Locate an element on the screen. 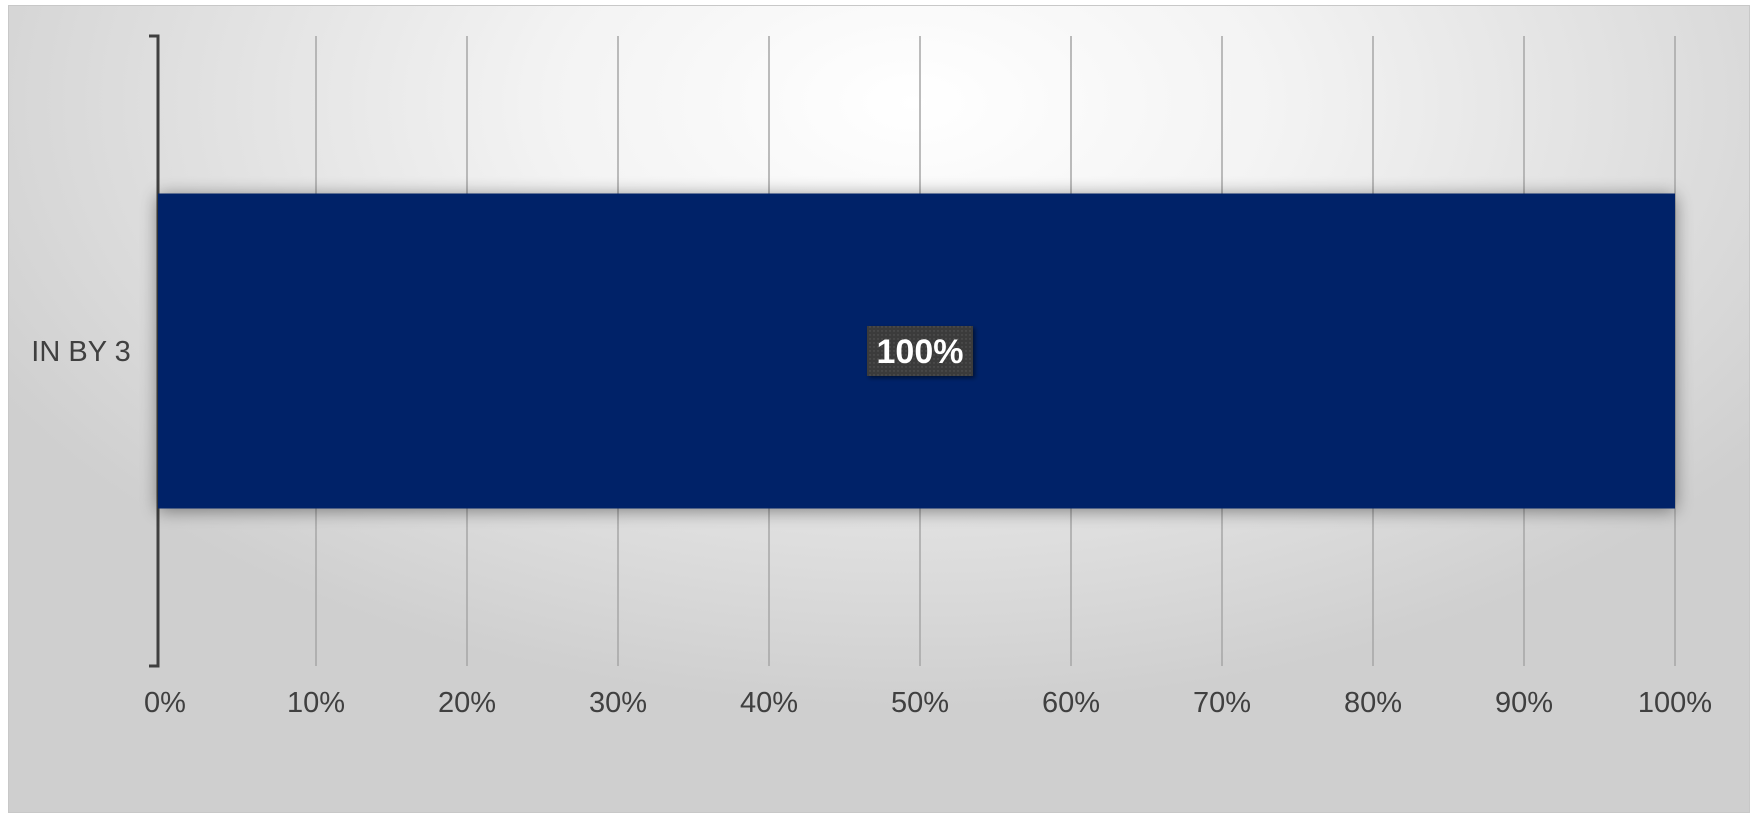 This screenshot has width=1750, height=814. x-tick-label: 100% is located at coordinates (1675, 703).